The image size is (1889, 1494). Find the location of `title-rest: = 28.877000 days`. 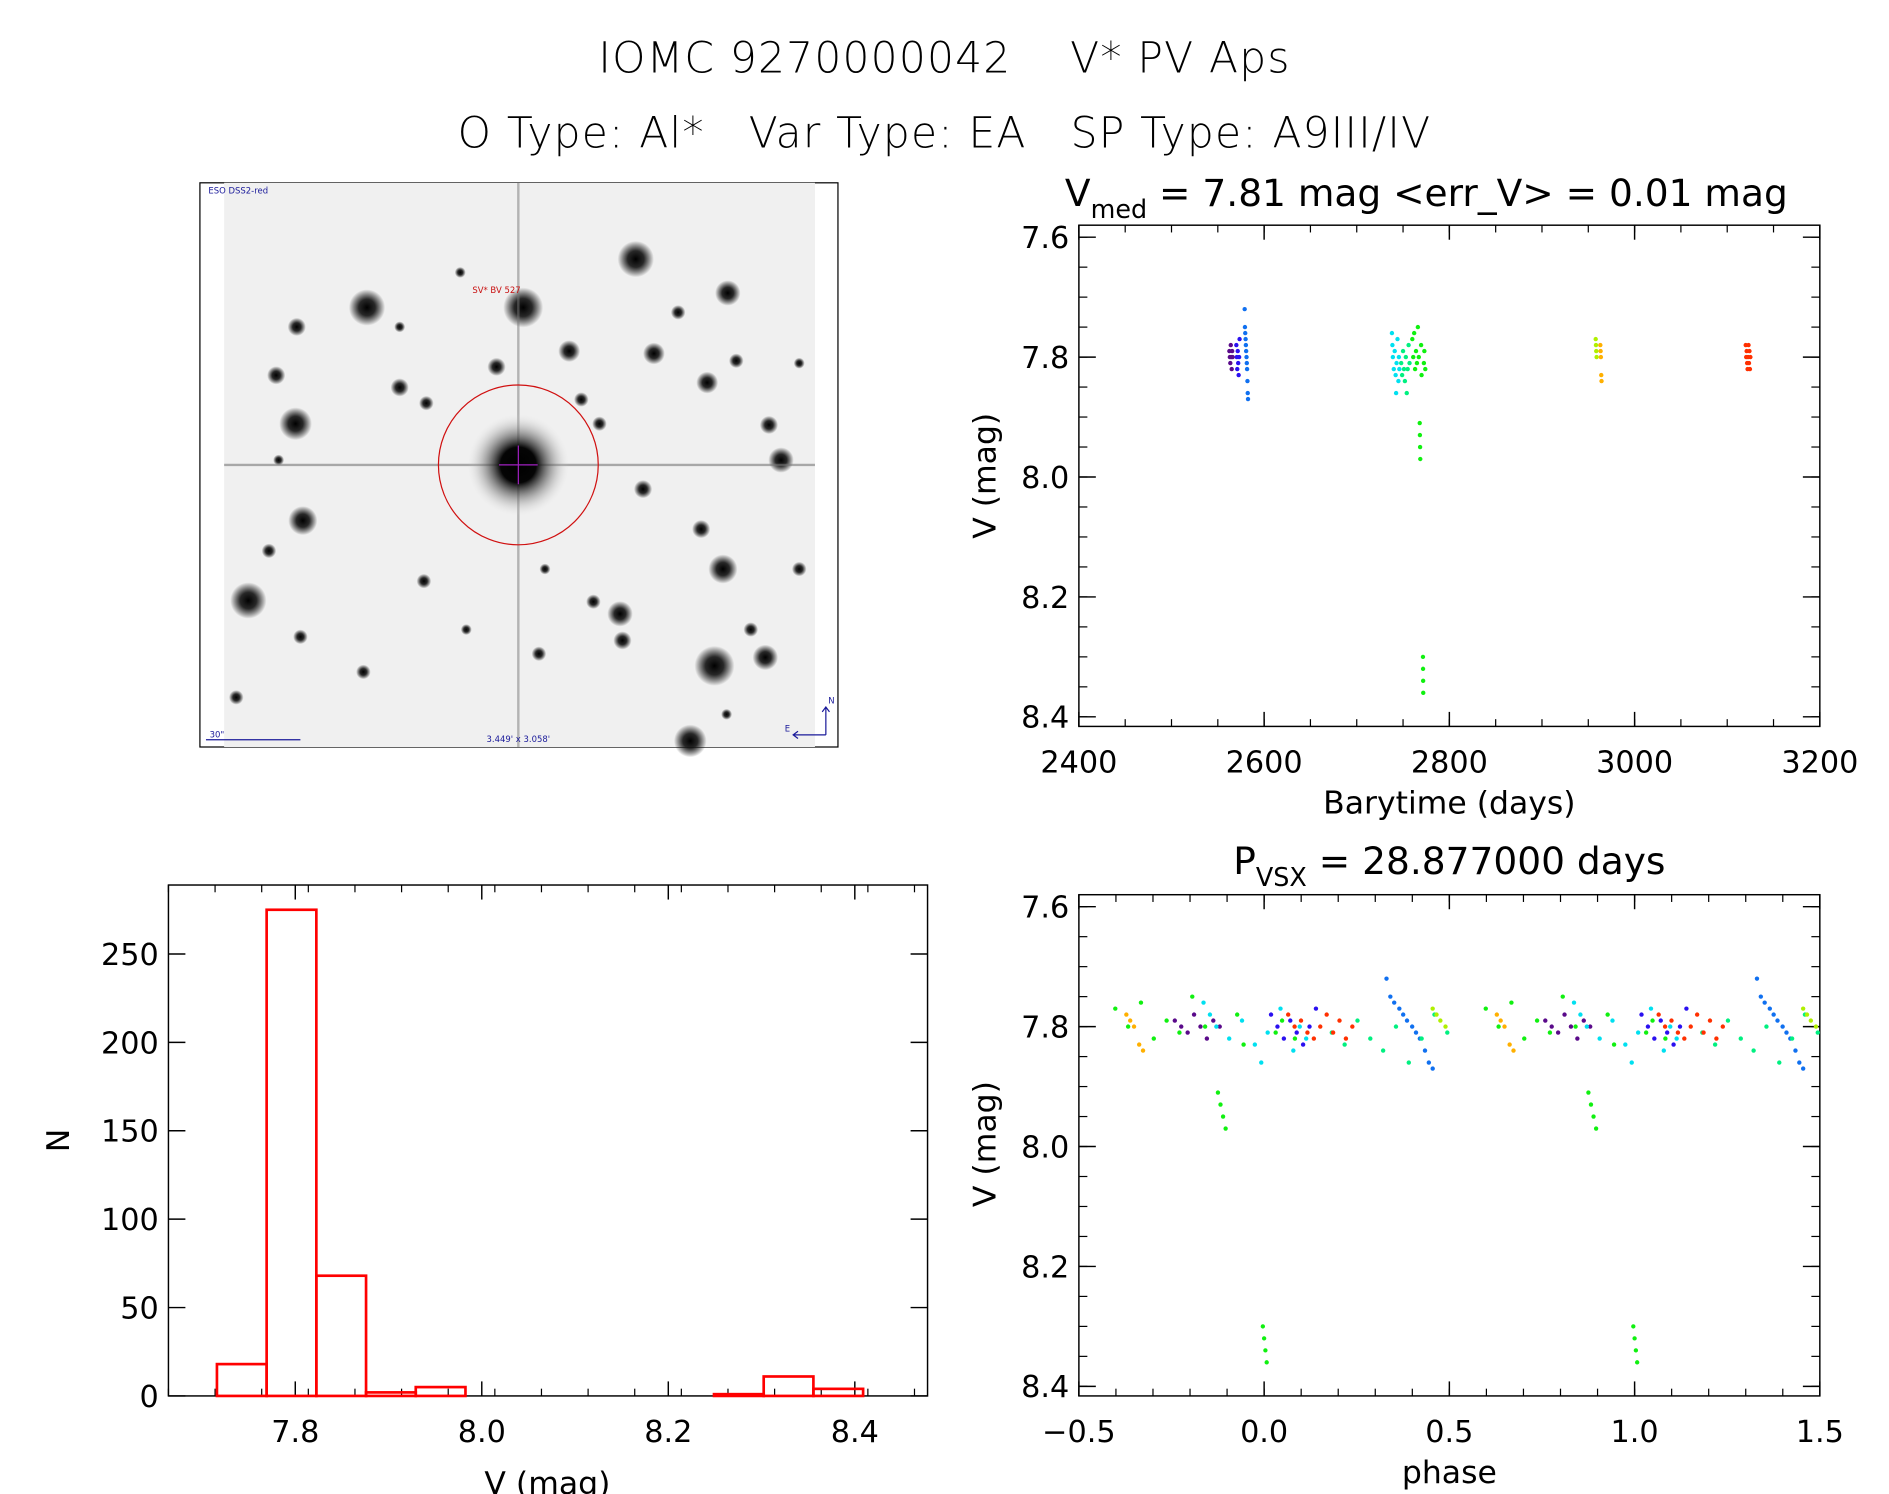

title-rest: = 28.877000 days is located at coordinates (1486, 861).